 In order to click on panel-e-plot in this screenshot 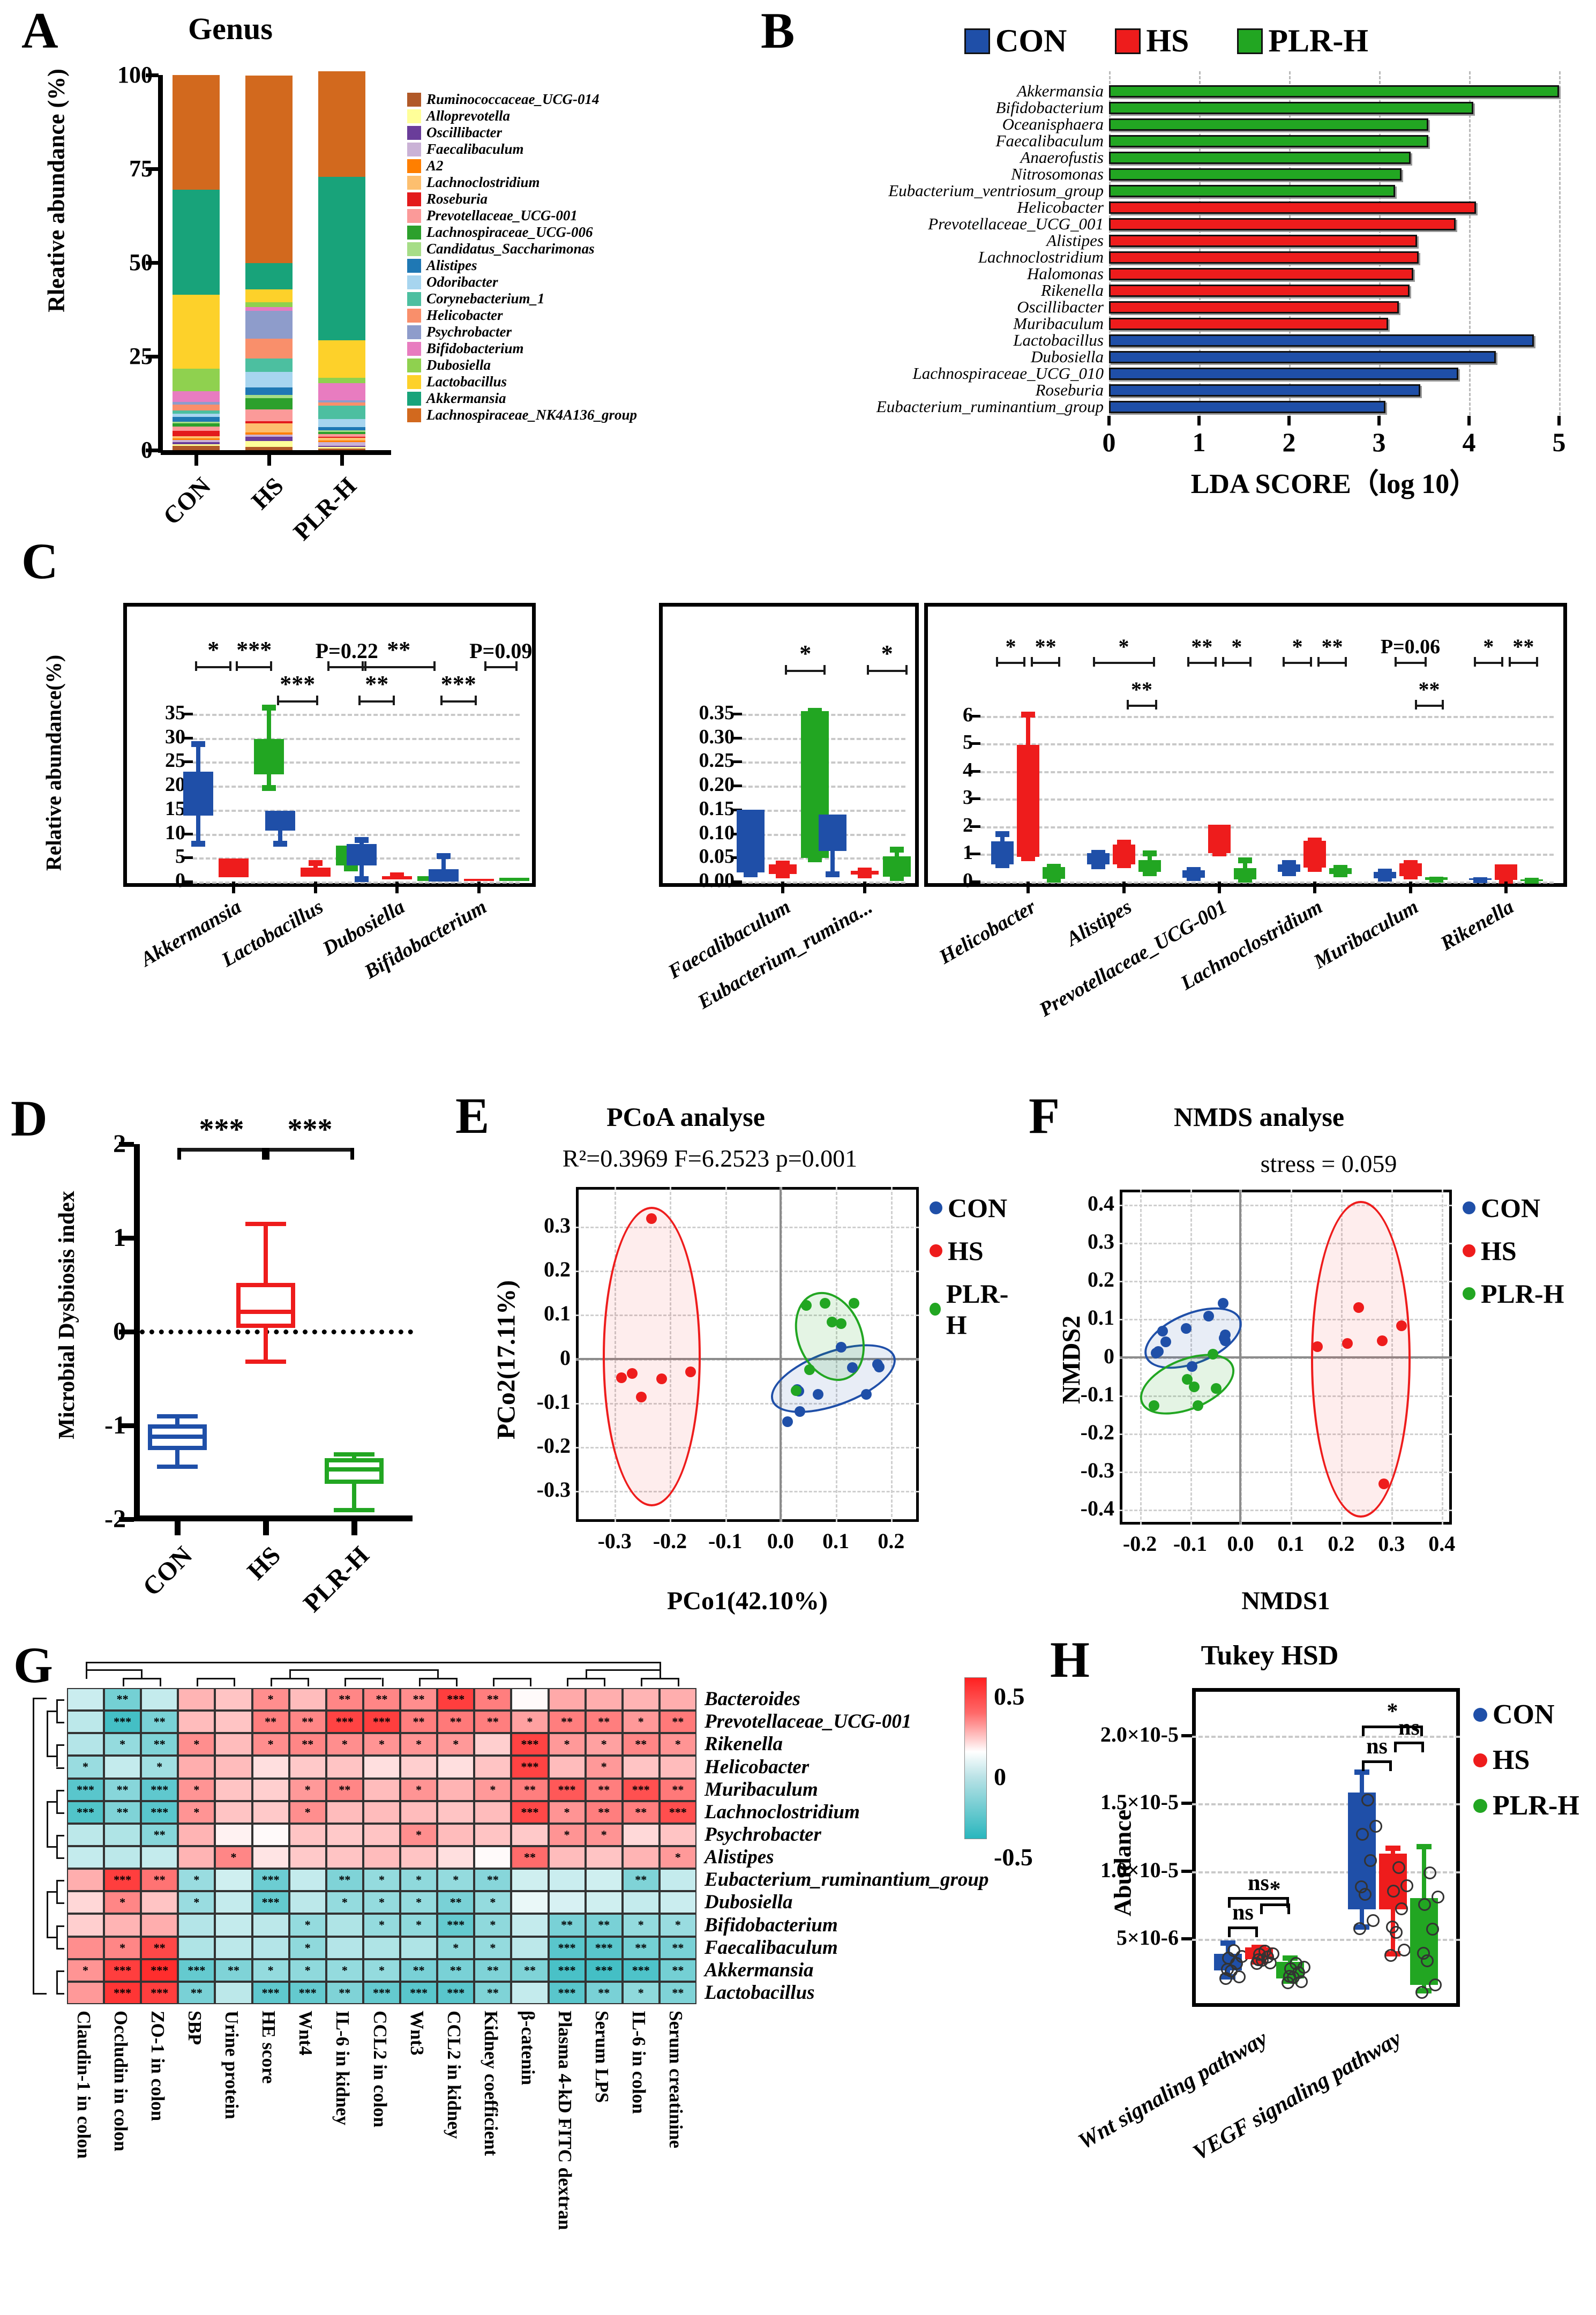, I will do `click(748, 1354)`.